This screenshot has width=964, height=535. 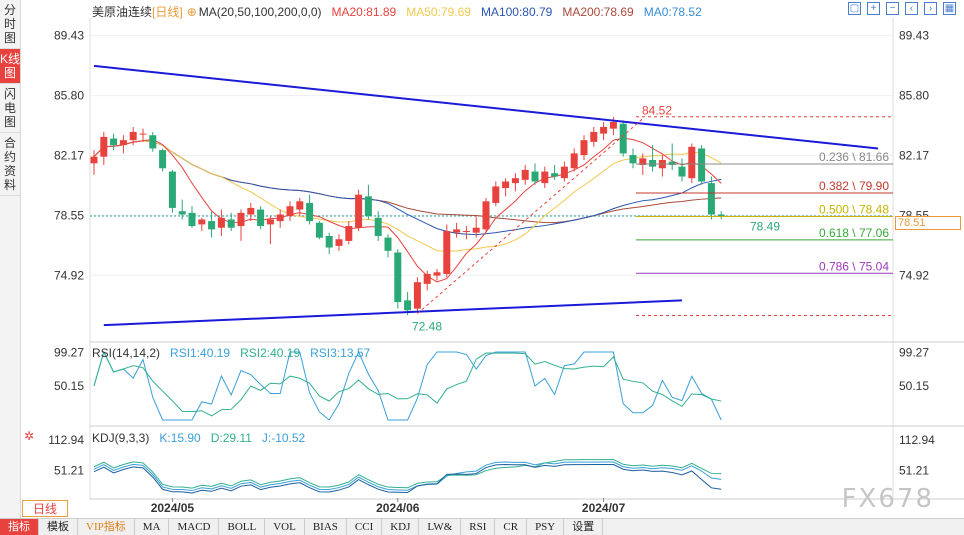 I want to click on period-label: [日线], so click(x=167, y=12).